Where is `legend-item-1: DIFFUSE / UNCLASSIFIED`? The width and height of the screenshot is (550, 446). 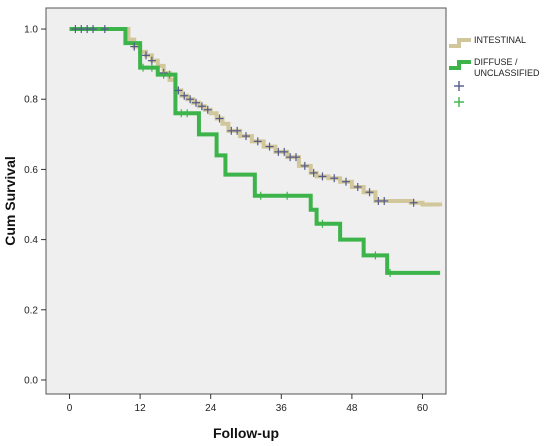
legend-item-1: DIFFUSE / UNCLASSIFIED is located at coordinates (494, 67).